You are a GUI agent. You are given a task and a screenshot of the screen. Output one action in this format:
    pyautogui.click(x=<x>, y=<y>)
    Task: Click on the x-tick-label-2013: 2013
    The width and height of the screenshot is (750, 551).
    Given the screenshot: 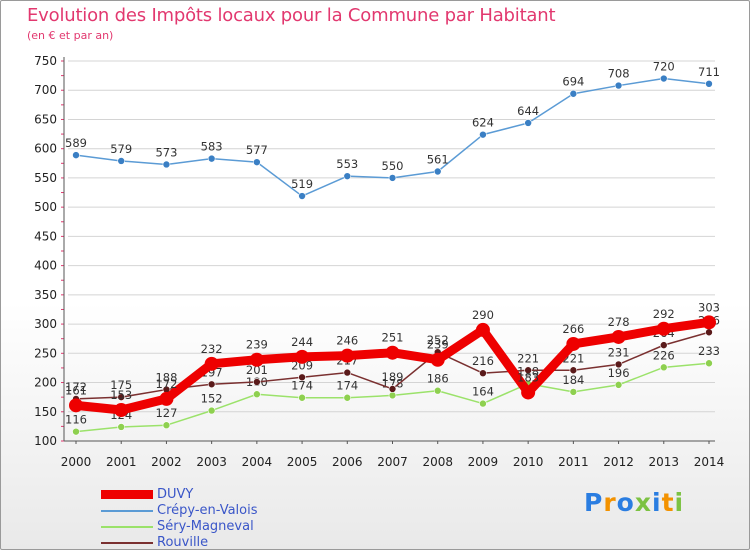 What is the action you would take?
    pyautogui.click(x=664, y=462)
    